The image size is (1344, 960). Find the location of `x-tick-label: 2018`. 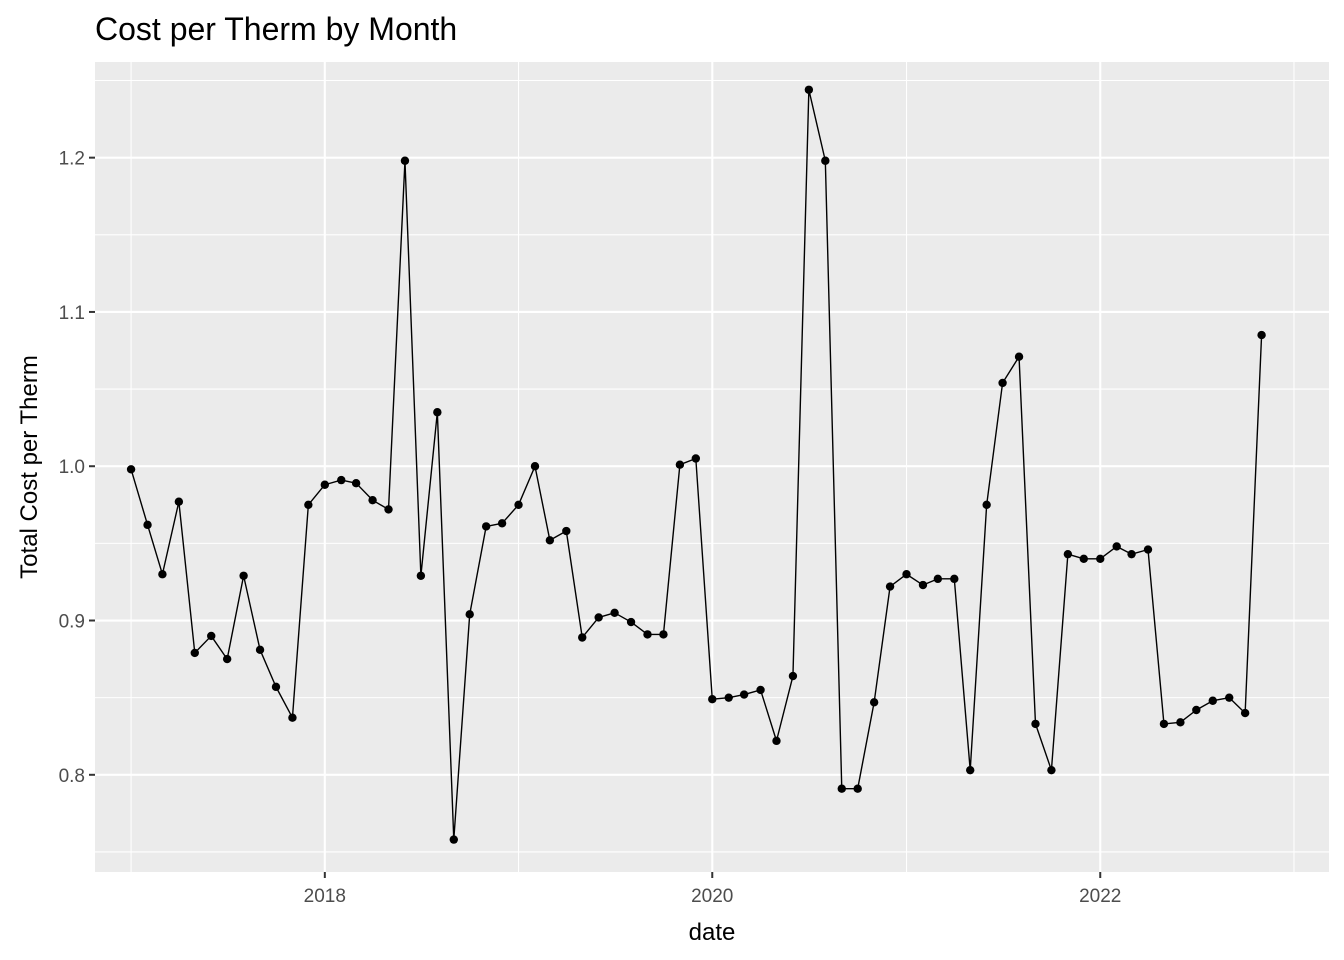

x-tick-label: 2018 is located at coordinates (325, 896).